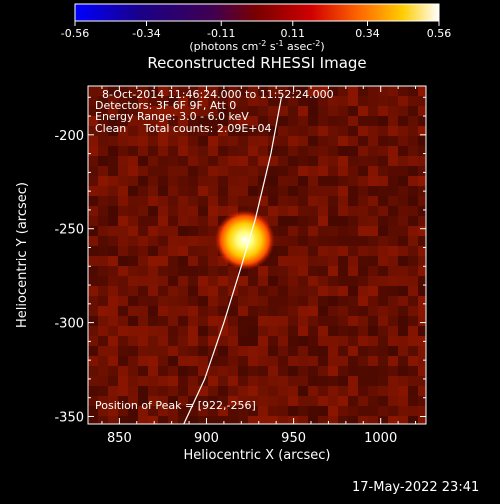  I want to click on colorbar-tick-label: 0.34, so click(367, 33).